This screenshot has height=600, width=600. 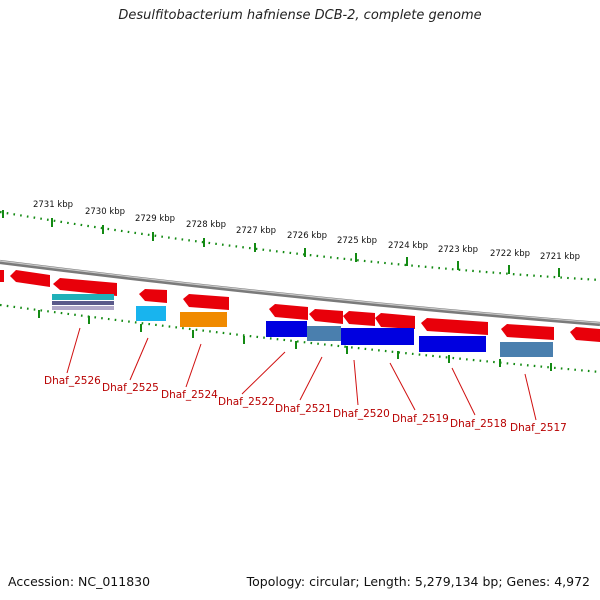 What do you see at coordinates (72, 381) in the screenshot?
I see `gene-label: Dhaf_2526` at bounding box center [72, 381].